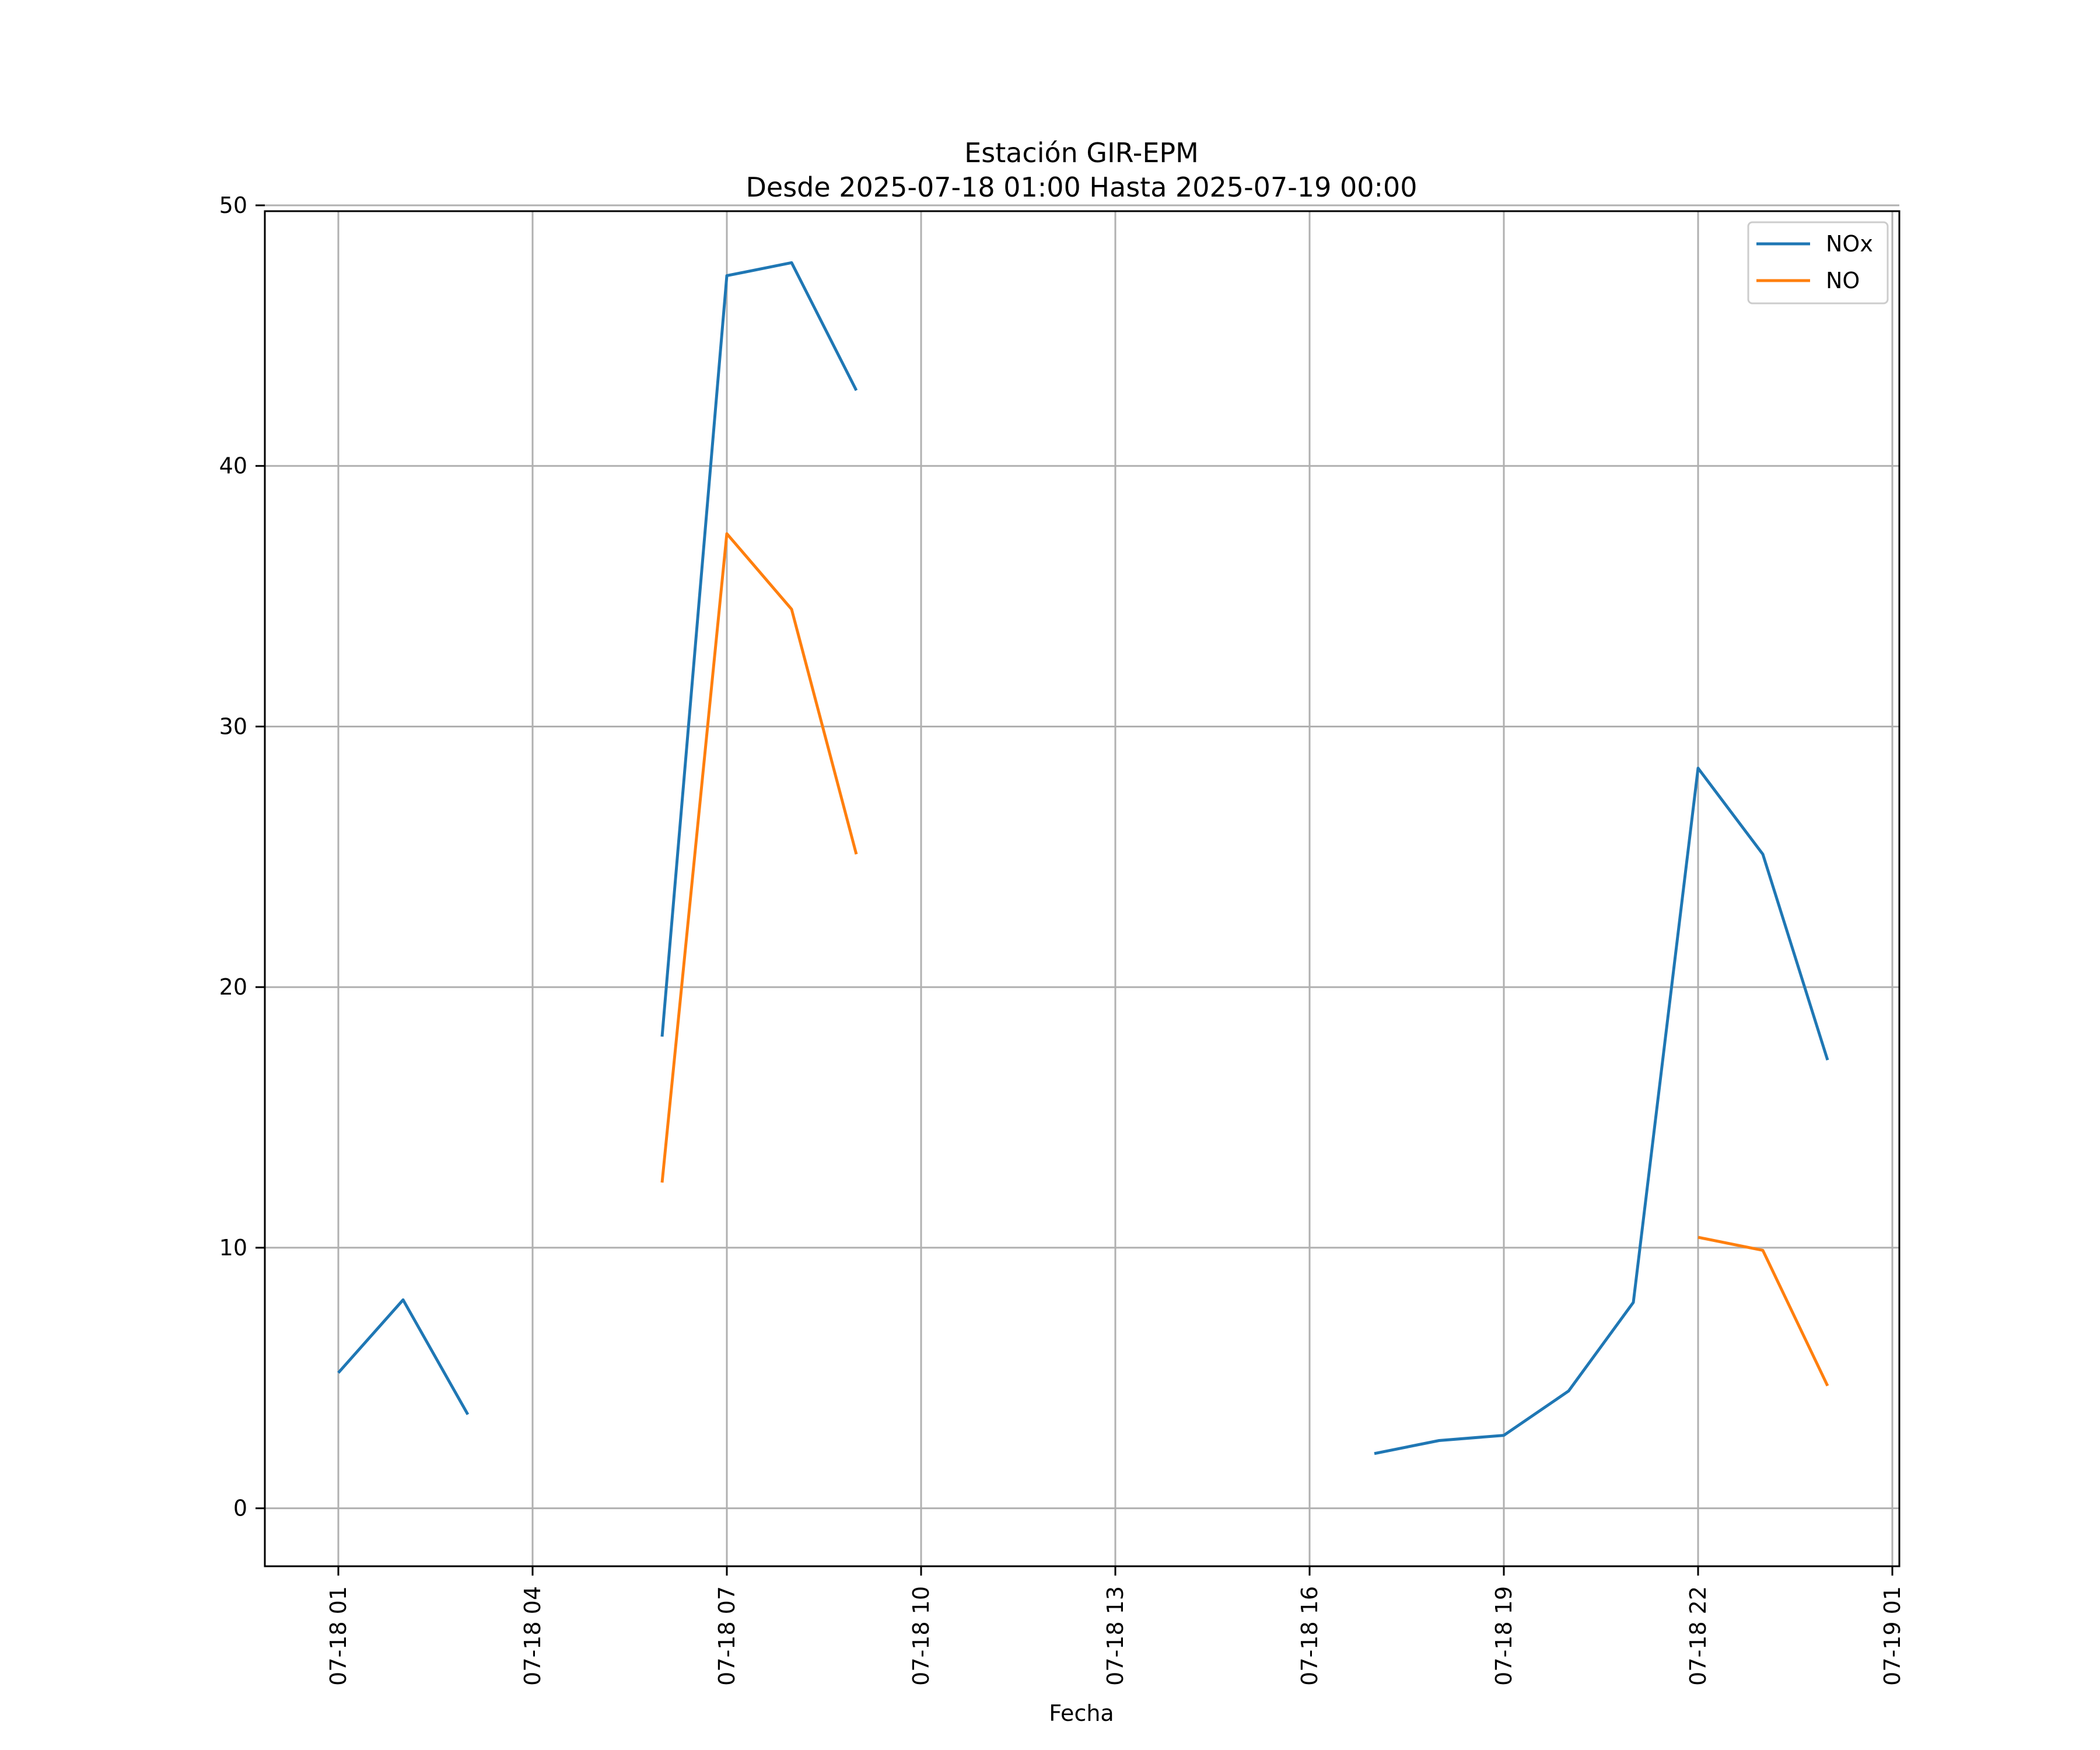 The width and height of the screenshot is (2100, 1750). Describe the element at coordinates (1504, 1636) in the screenshot. I see `x-tick-label: 07-18 19` at that location.